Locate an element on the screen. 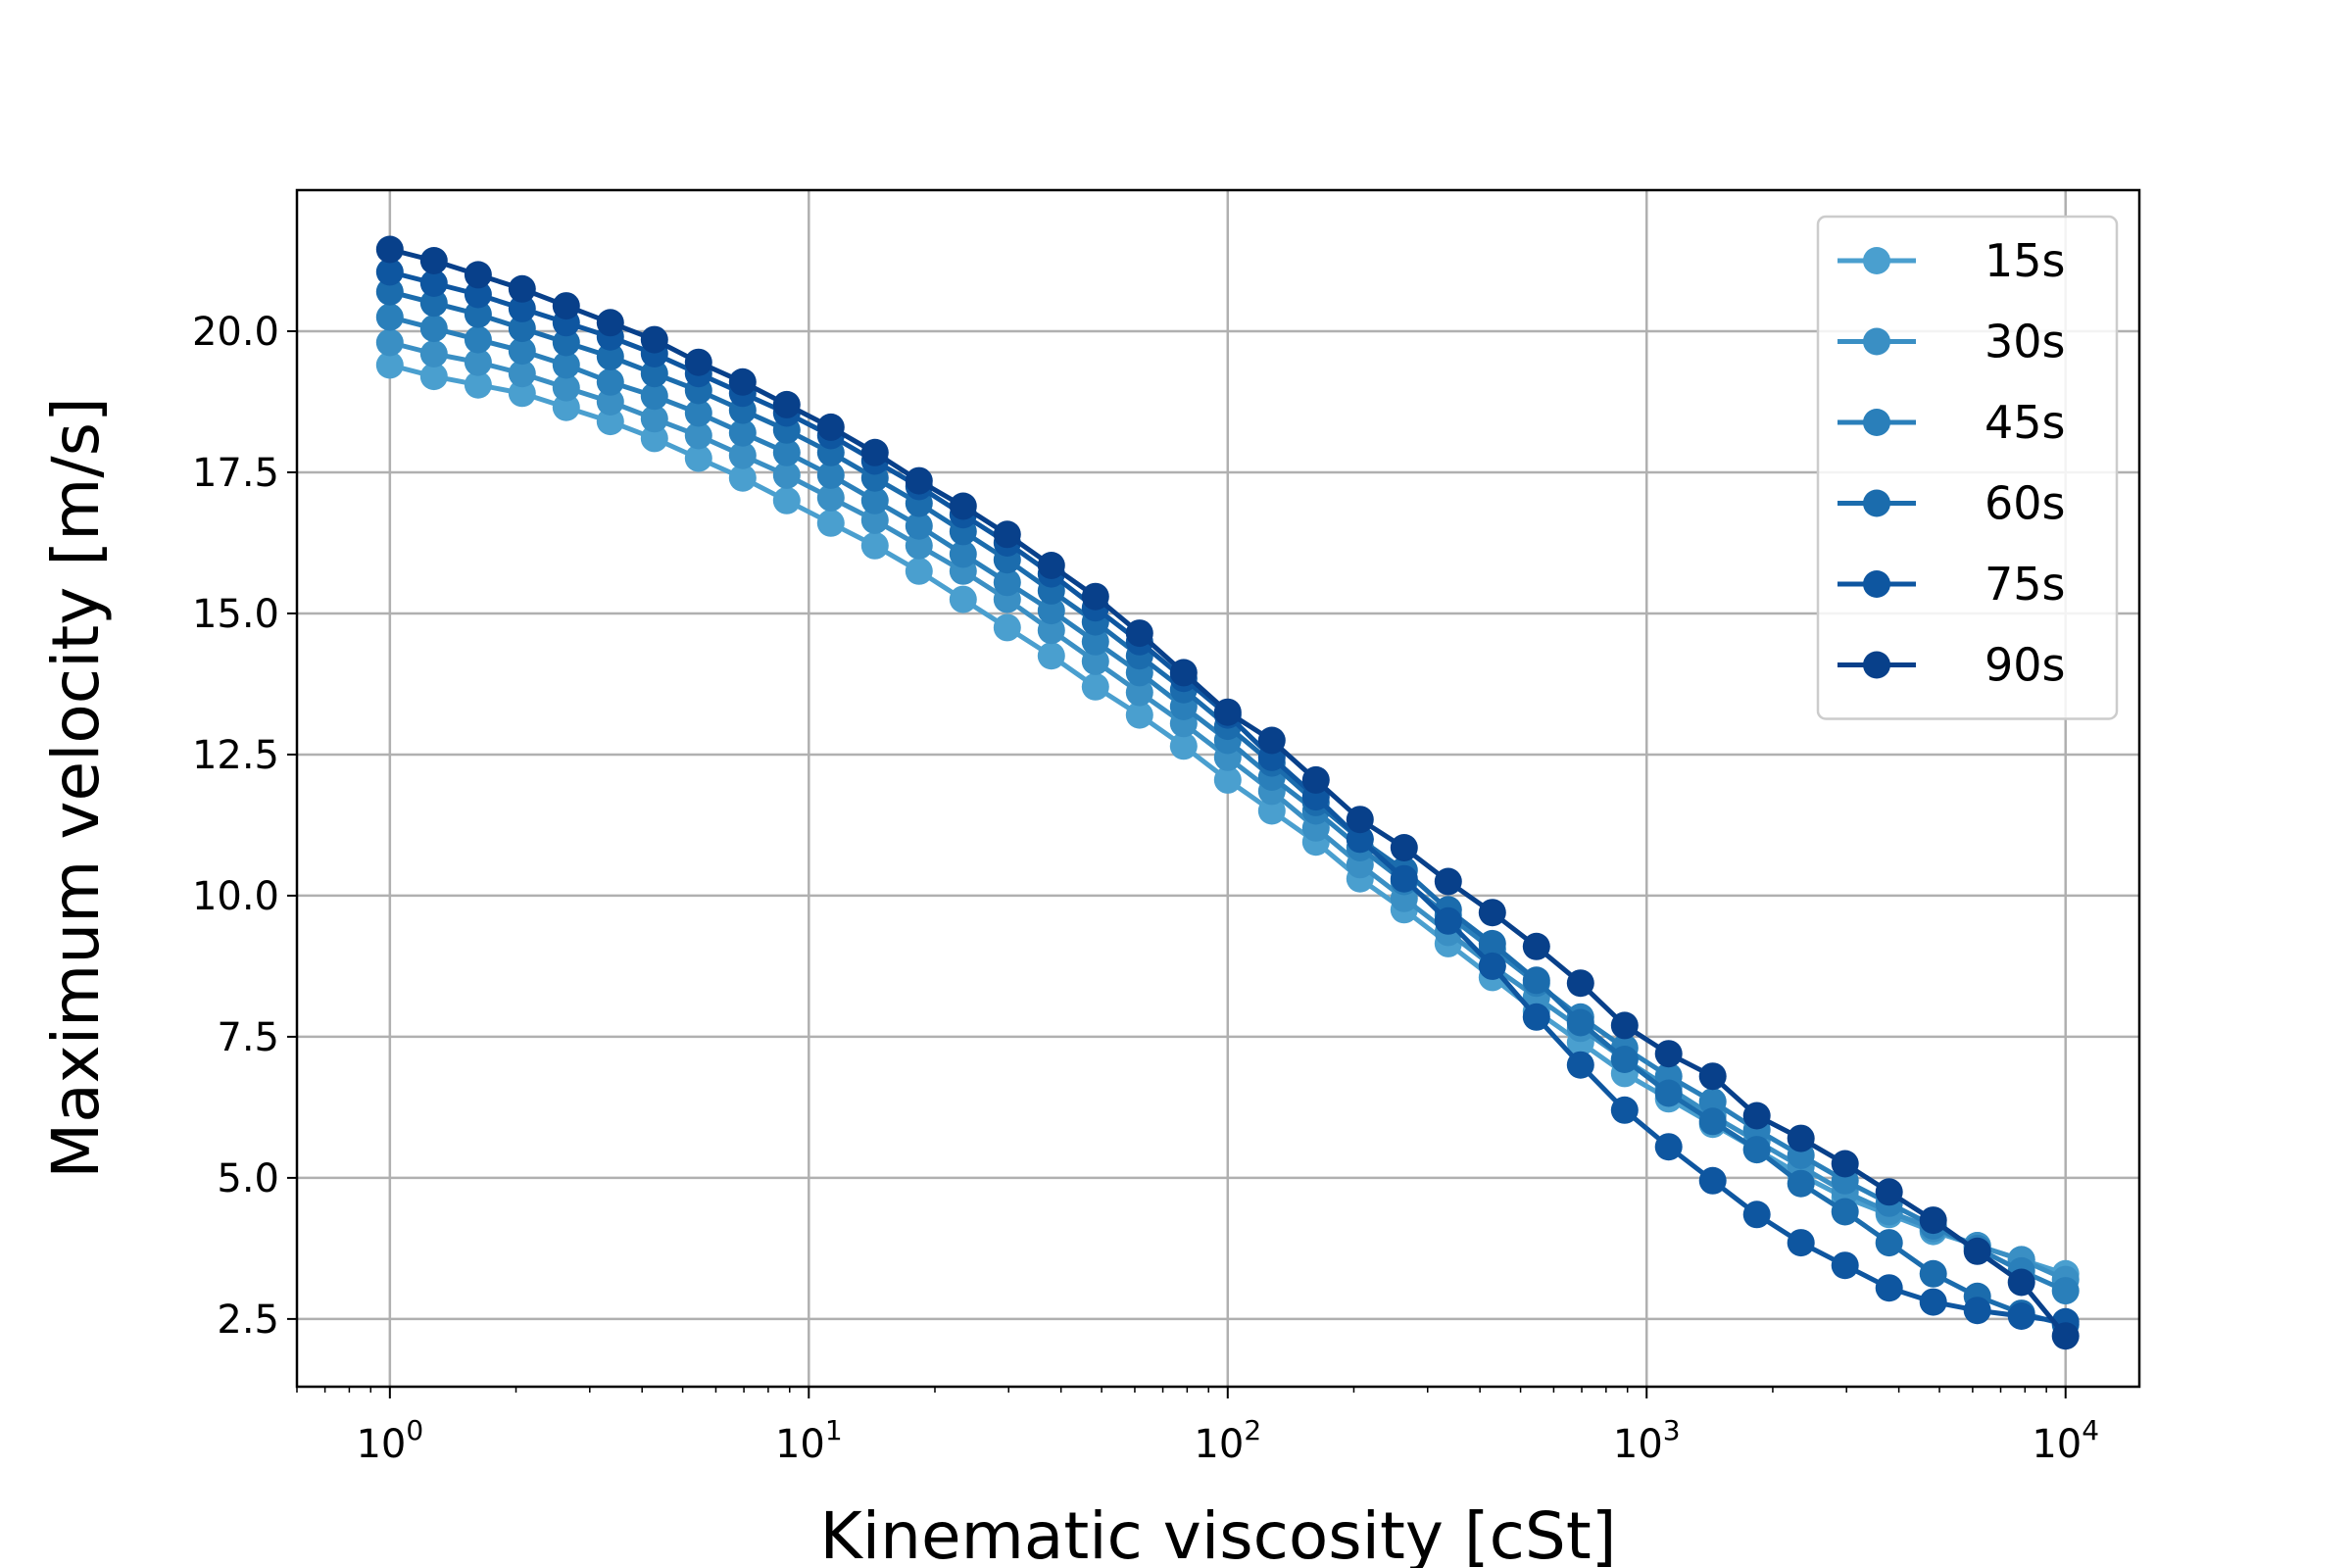 The width and height of the screenshot is (2352, 1568). x-tick-label: 10⁴ is located at coordinates (2065, 1440).